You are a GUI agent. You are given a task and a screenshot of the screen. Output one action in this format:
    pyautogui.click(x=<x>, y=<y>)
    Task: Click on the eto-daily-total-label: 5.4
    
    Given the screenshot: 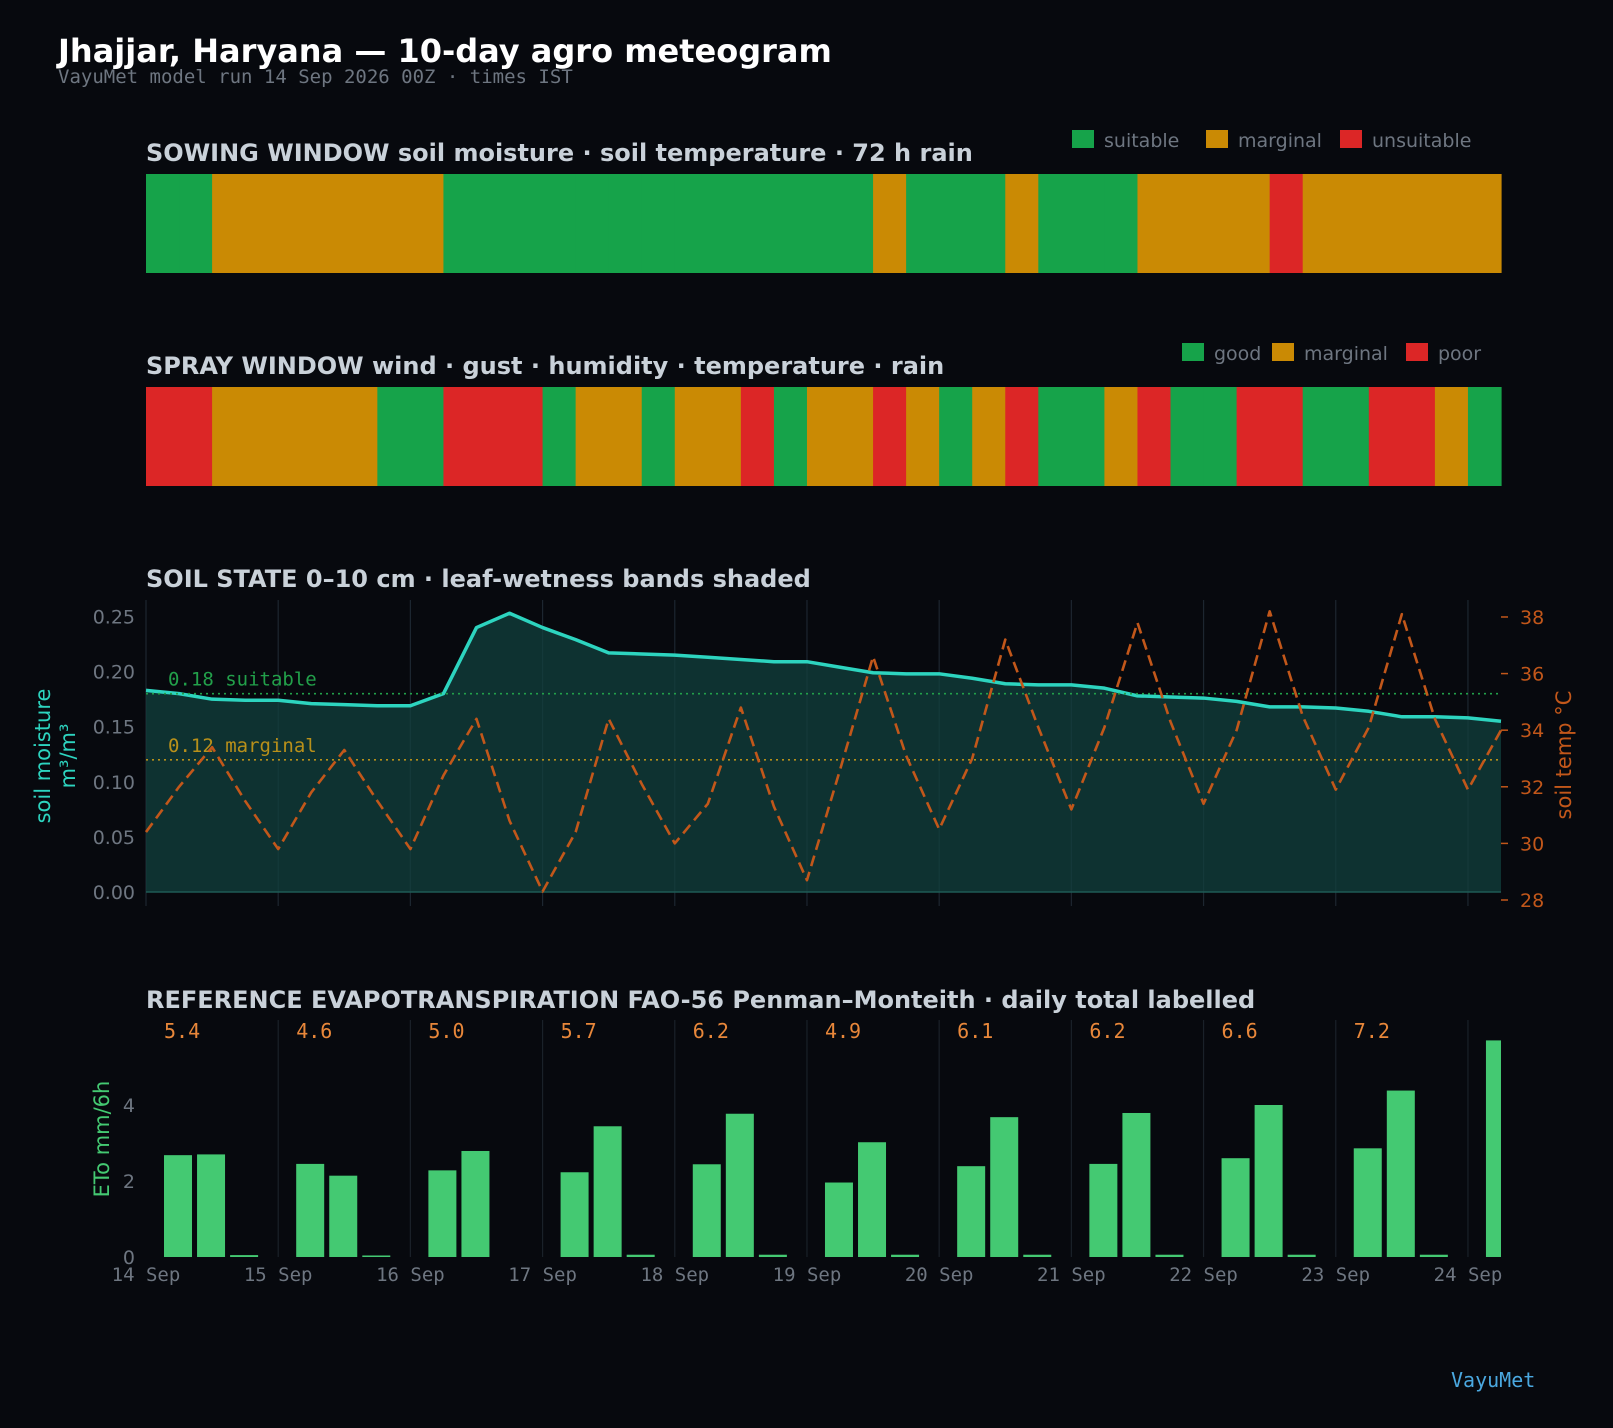 What is the action you would take?
    pyautogui.click(x=182, y=1031)
    